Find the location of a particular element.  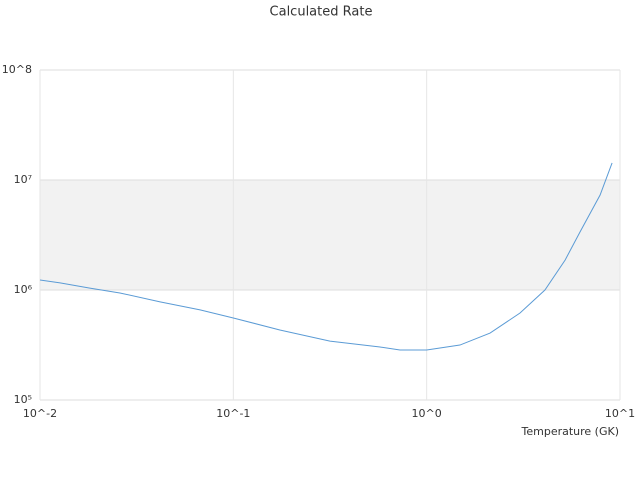

x-tick-label: 10^-1 is located at coordinates (233, 413).